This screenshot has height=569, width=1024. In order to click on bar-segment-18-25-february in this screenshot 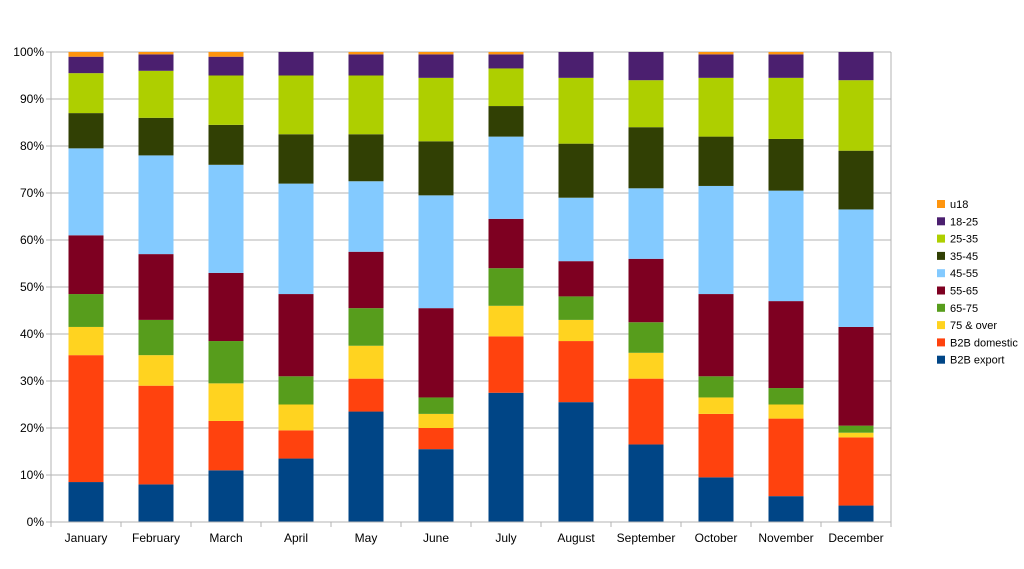, I will do `click(156, 62)`.